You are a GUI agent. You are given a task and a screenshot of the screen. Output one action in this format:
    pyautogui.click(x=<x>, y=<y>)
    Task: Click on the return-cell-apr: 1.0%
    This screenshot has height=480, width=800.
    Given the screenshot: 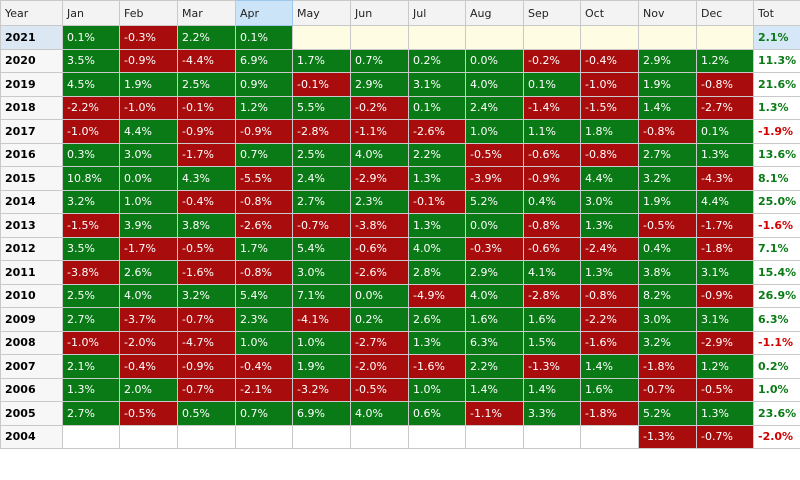 What is the action you would take?
    pyautogui.click(x=264, y=342)
    